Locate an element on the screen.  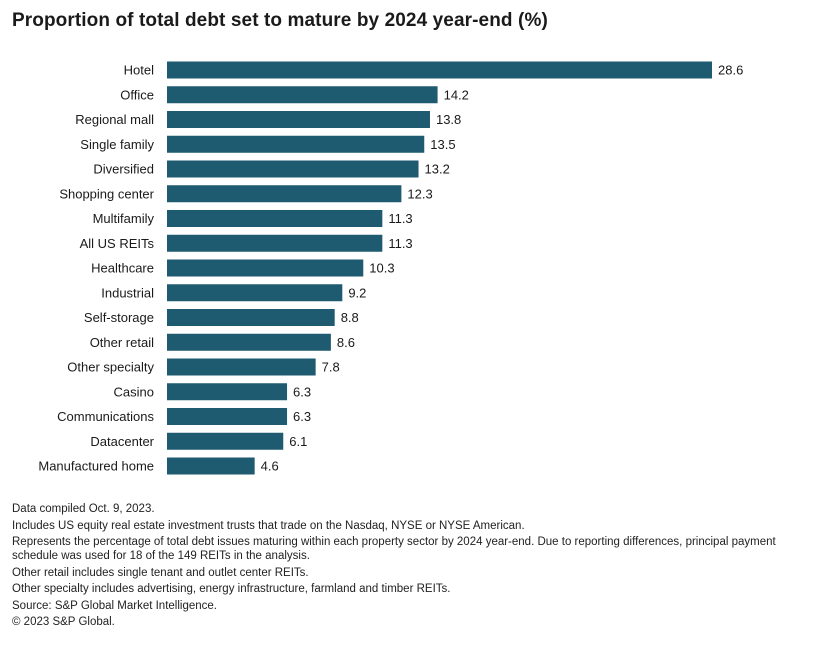
category-label: Datacenter is located at coordinates (122, 441).